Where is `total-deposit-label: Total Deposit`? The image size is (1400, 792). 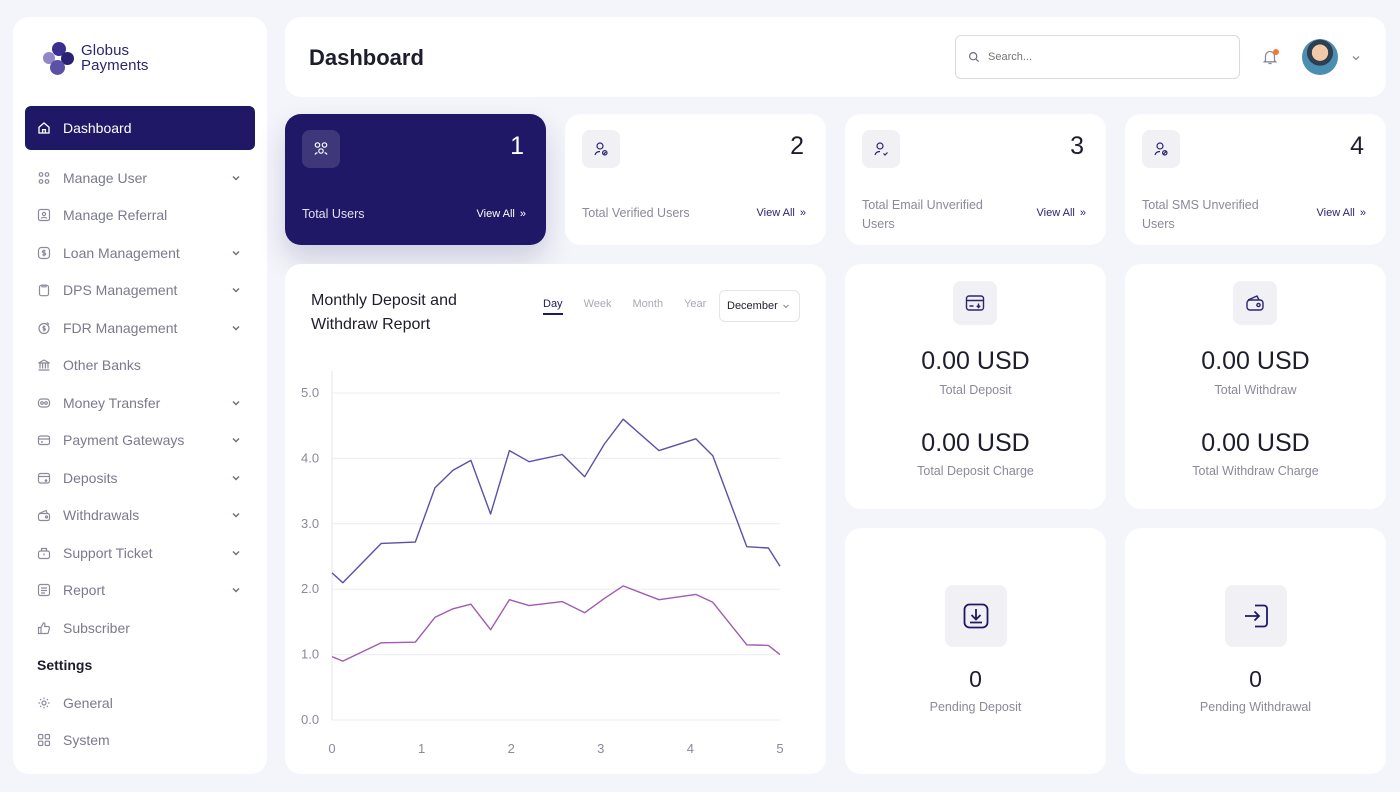 total-deposit-label: Total Deposit is located at coordinates (975, 390).